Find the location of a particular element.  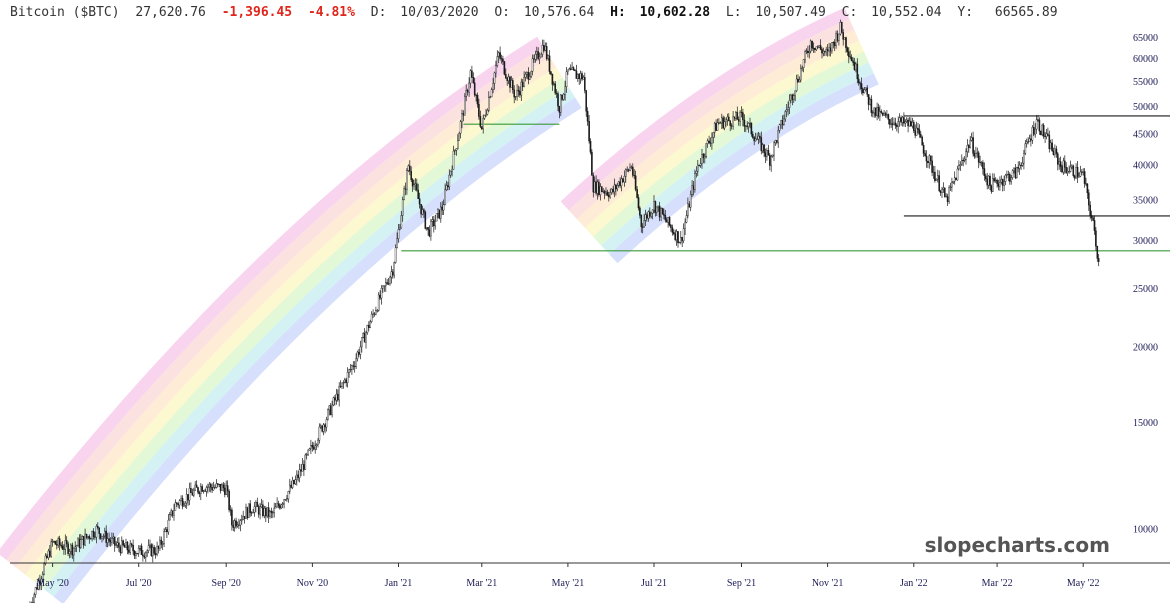

header-date-label: D: is located at coordinates (379, 12).